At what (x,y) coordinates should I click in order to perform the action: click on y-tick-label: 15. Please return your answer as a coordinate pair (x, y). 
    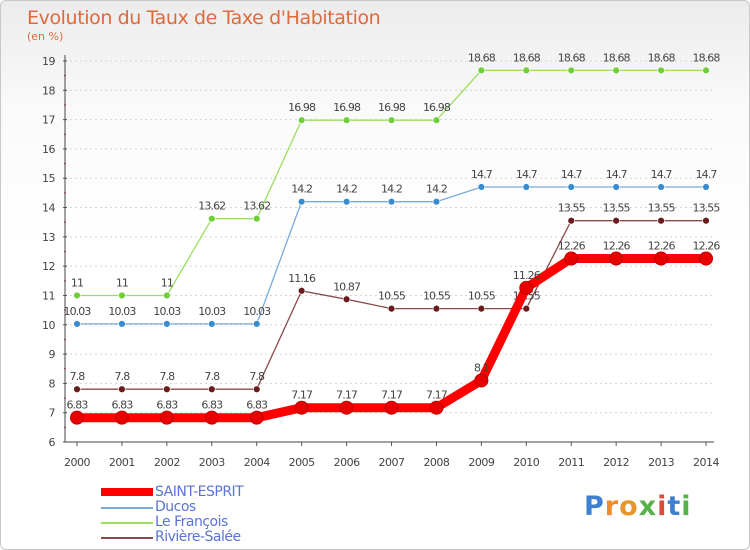
    Looking at the image, I should click on (48, 178).